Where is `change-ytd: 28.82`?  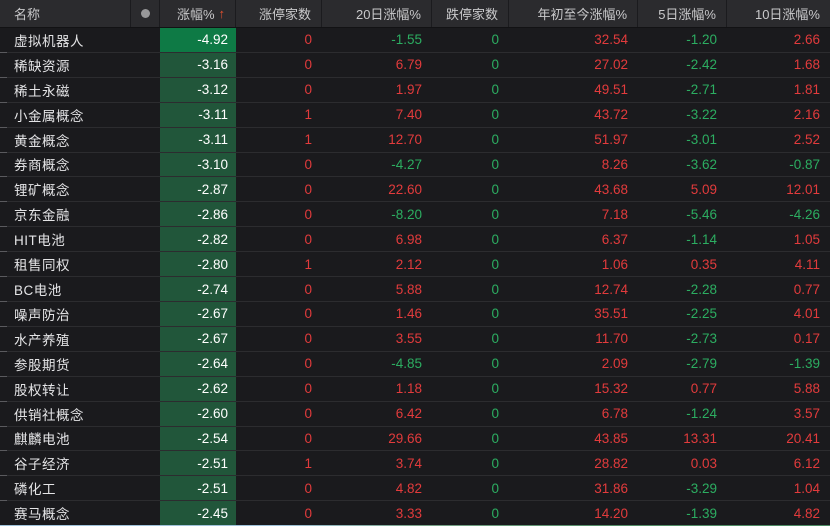 change-ytd: 28.82 is located at coordinates (611, 463).